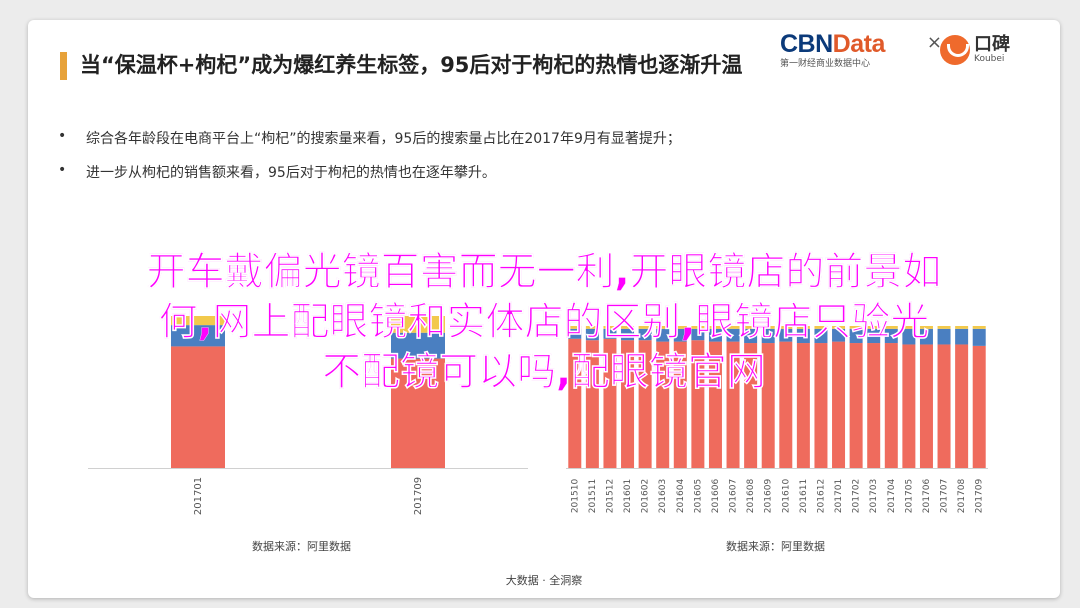 This screenshot has width=1080, height=608. What do you see at coordinates (986, 50) in the screenshot?
I see `koubei-logo: 口碑 Koubei` at bounding box center [986, 50].